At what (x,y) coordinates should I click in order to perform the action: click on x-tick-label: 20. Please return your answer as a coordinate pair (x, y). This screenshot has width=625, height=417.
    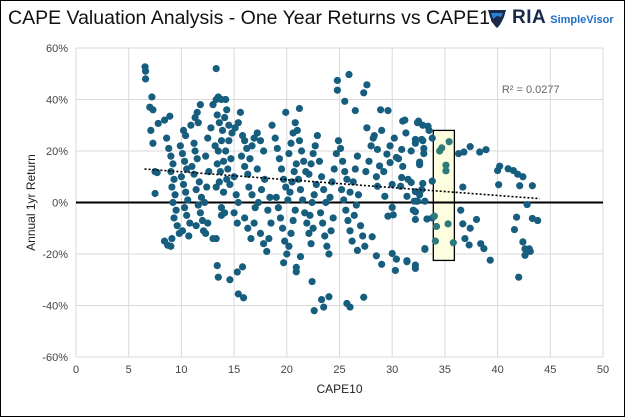
    Looking at the image, I should click on (287, 370).